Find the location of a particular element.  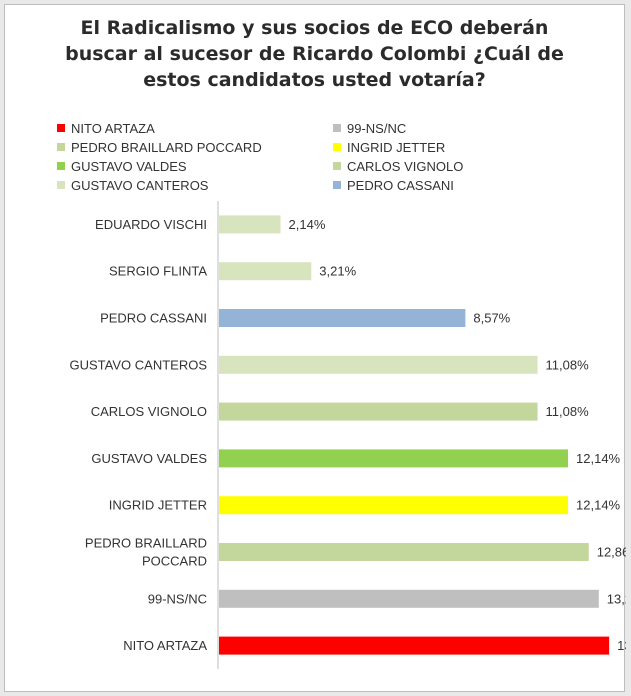

data-label: 2,14% is located at coordinates (307, 224).